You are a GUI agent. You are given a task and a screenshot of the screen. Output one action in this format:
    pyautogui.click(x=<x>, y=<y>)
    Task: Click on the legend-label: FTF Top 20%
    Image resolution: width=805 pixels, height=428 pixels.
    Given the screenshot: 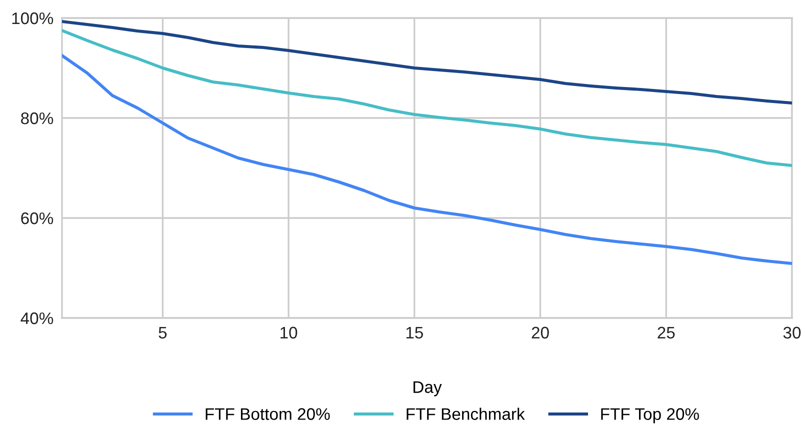 What is the action you would take?
    pyautogui.click(x=650, y=416)
    